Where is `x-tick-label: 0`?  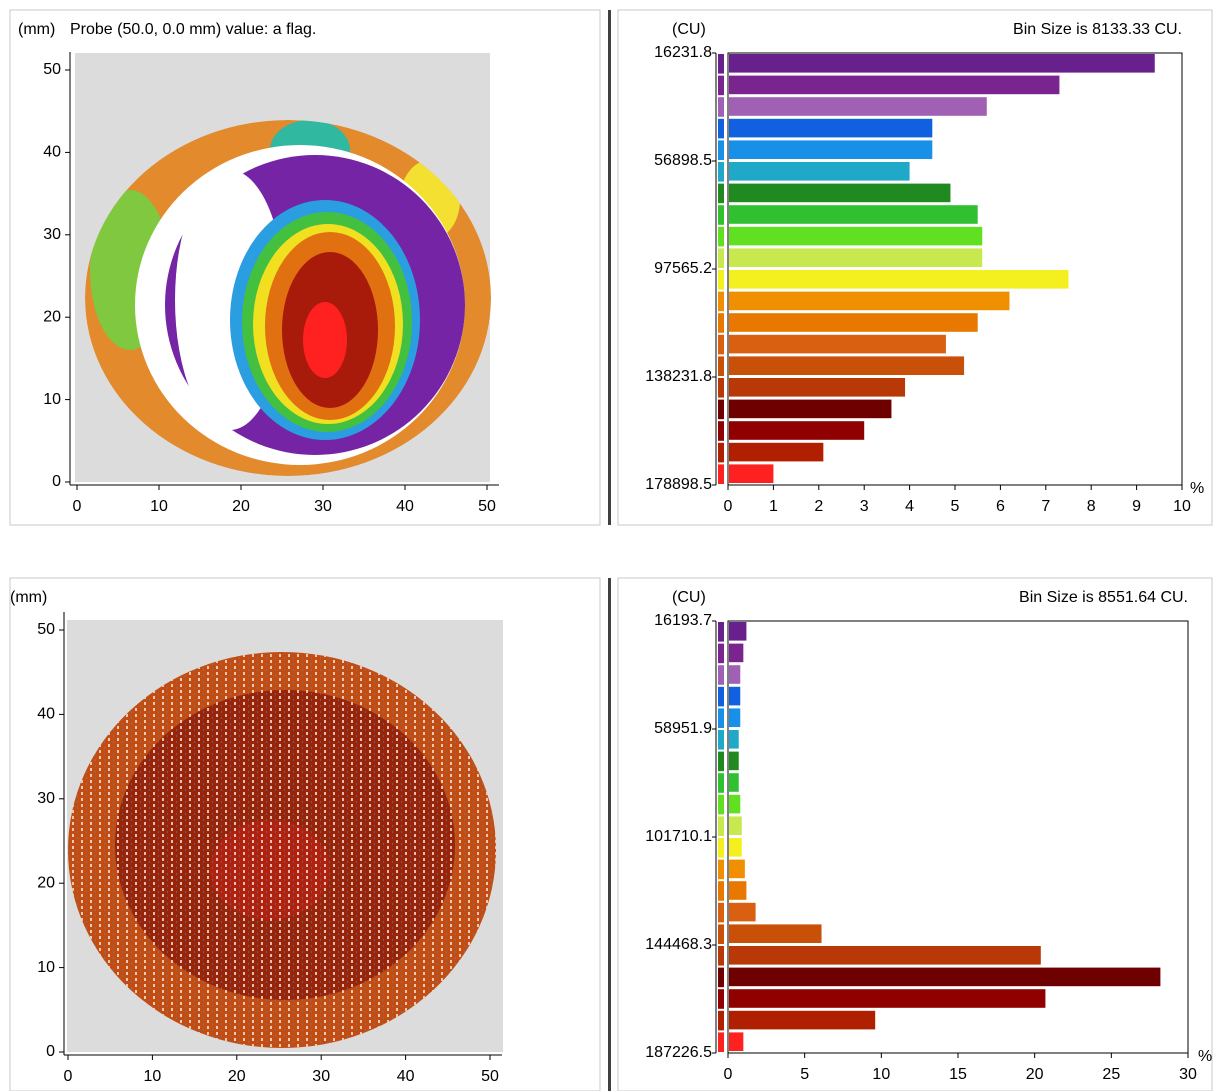
x-tick-label: 0 is located at coordinates (728, 1074).